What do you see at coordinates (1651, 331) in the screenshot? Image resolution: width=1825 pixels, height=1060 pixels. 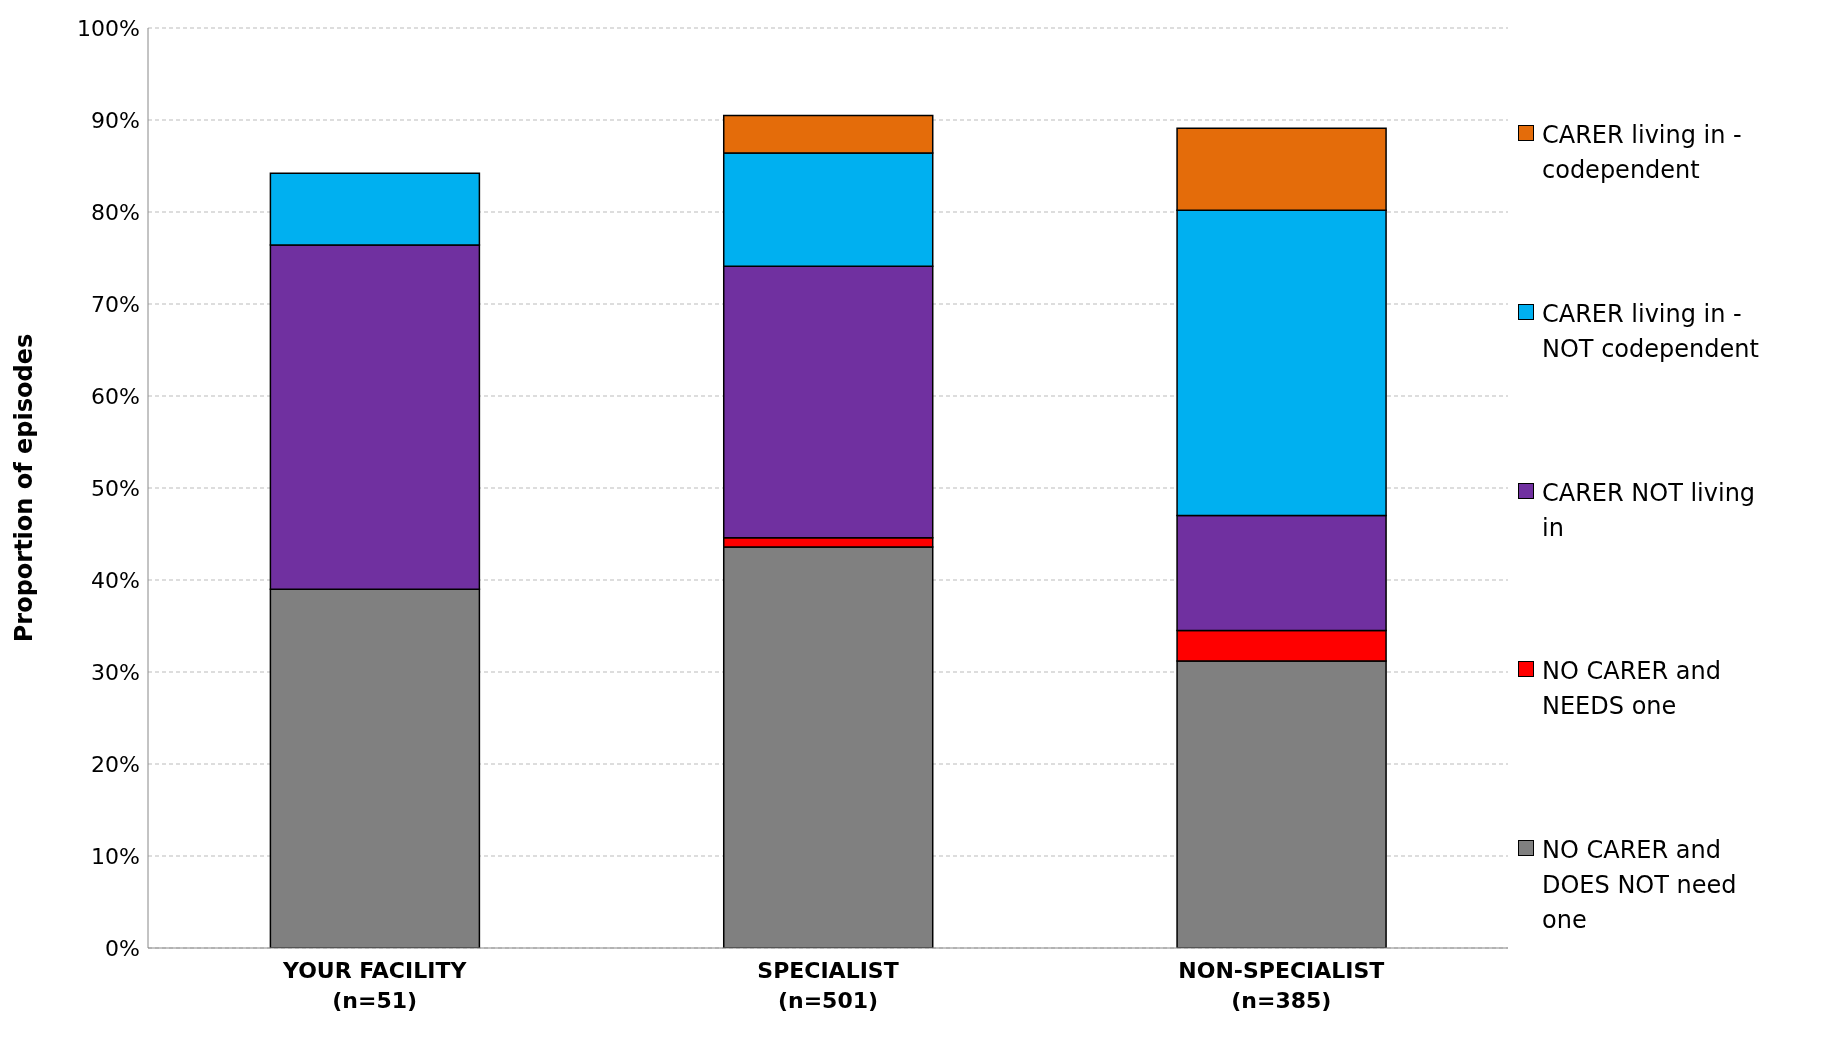 I see `legend-label: CARER living in - NOT codependent` at bounding box center [1651, 331].